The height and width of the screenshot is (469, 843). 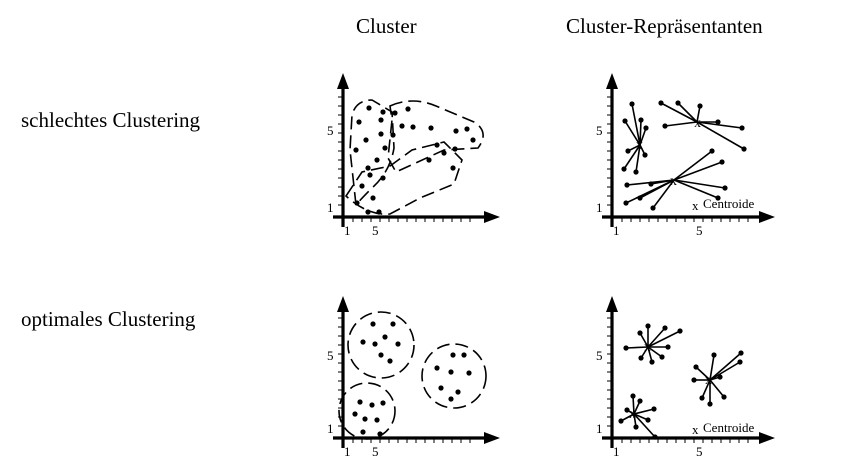 What do you see at coordinates (599, 130) in the screenshot?
I see `y-tick-label-5: 5` at bounding box center [599, 130].